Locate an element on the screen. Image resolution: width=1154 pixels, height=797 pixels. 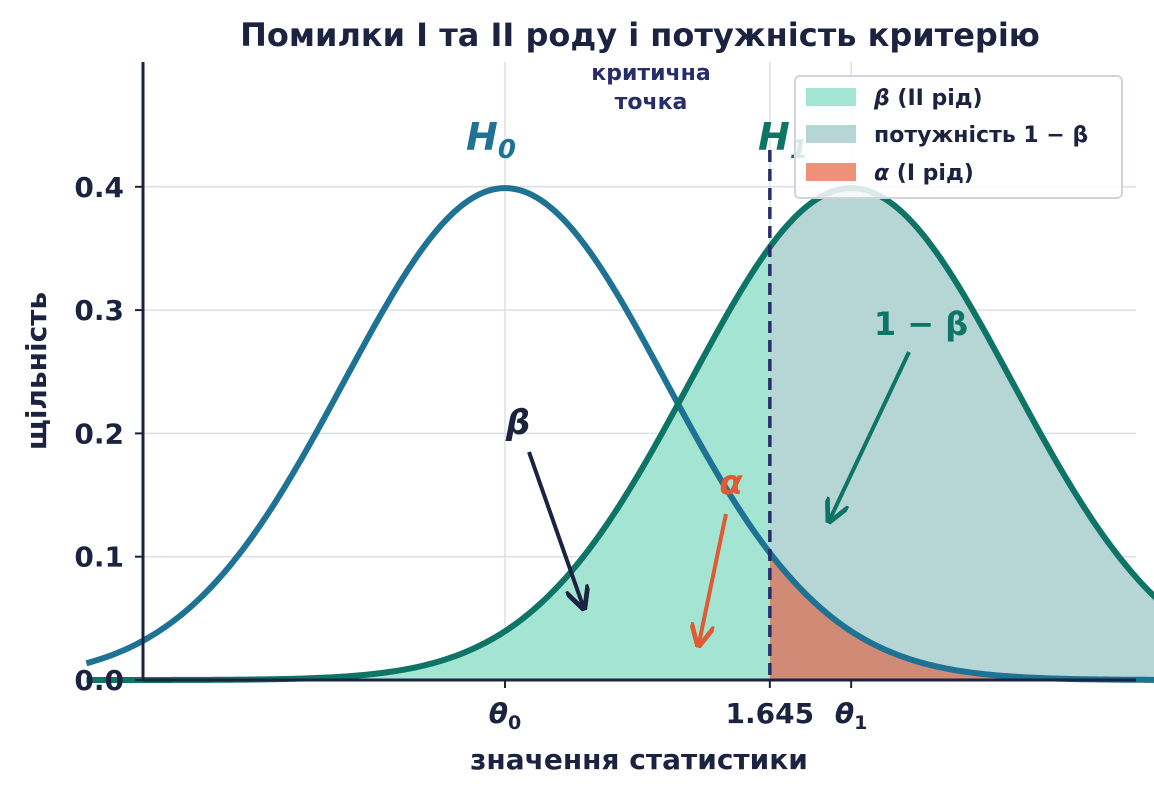
x-tick-label-1: 1.645 is located at coordinates (770, 713).